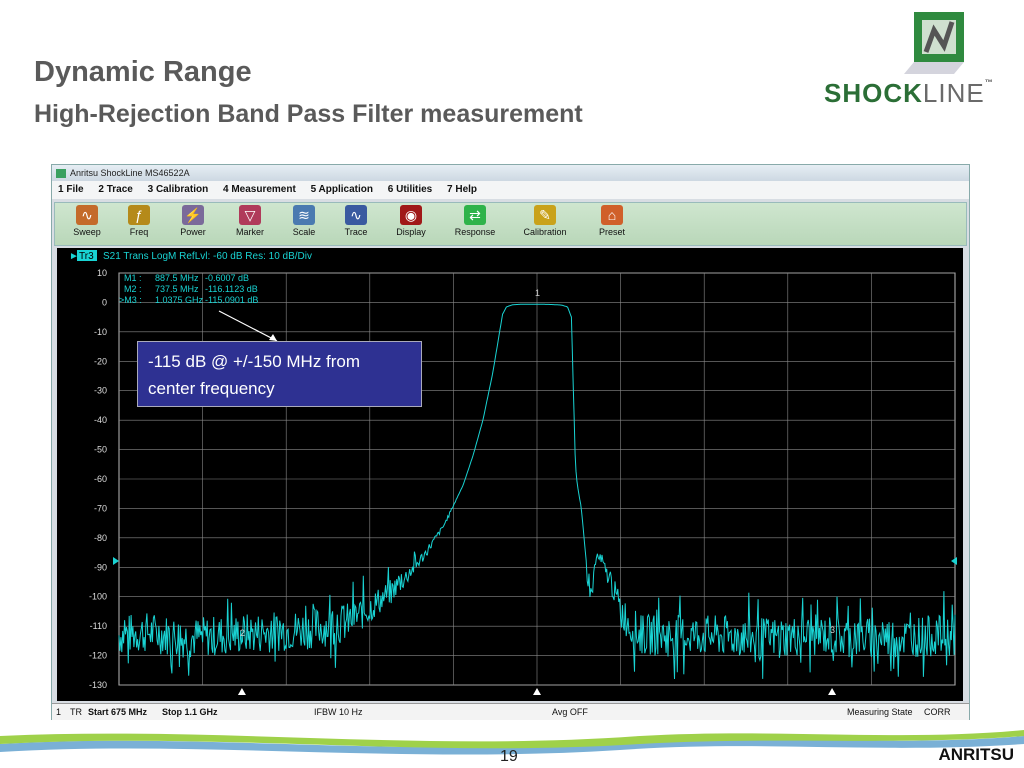 The height and width of the screenshot is (768, 1024). Describe the element at coordinates (537, 293) in the screenshot. I see `marker-1-flag: 1` at that location.